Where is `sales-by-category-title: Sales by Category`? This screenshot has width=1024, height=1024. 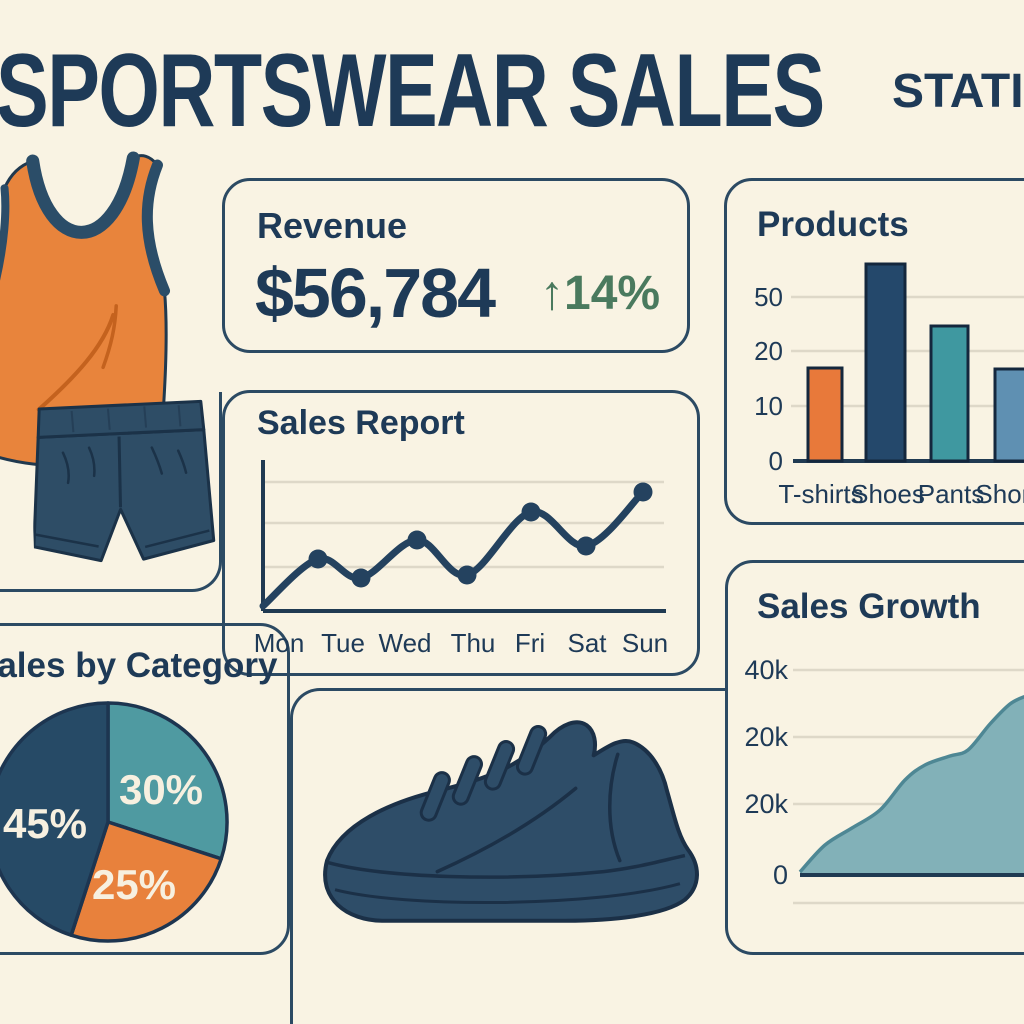 sales-by-category-title: Sales by Category is located at coordinates (139, 665).